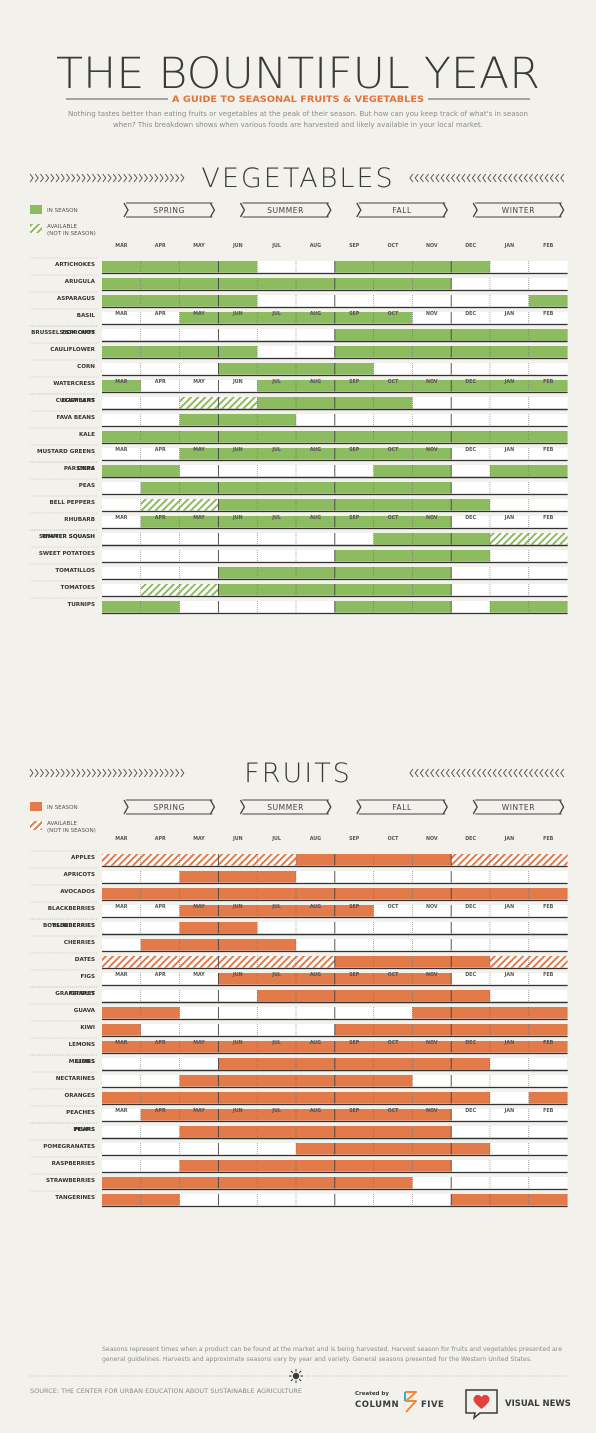 The image size is (596, 1433). What do you see at coordinates (299, 1012) in the screenshot?
I see `table-row: GUAVA` at bounding box center [299, 1012].